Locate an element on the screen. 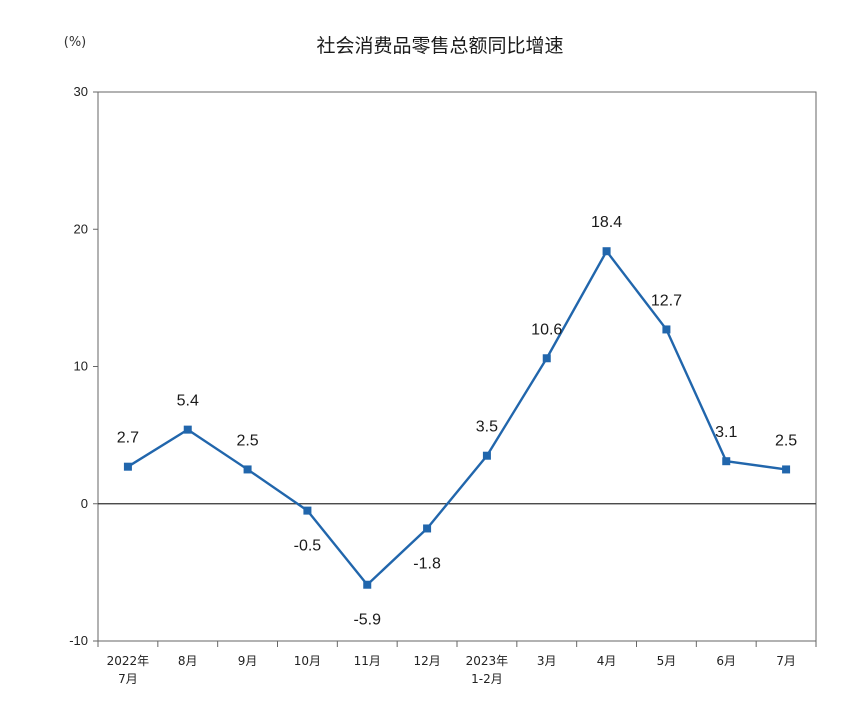 This screenshot has height=720, width=865. data-label: 3.5 is located at coordinates (487, 427).